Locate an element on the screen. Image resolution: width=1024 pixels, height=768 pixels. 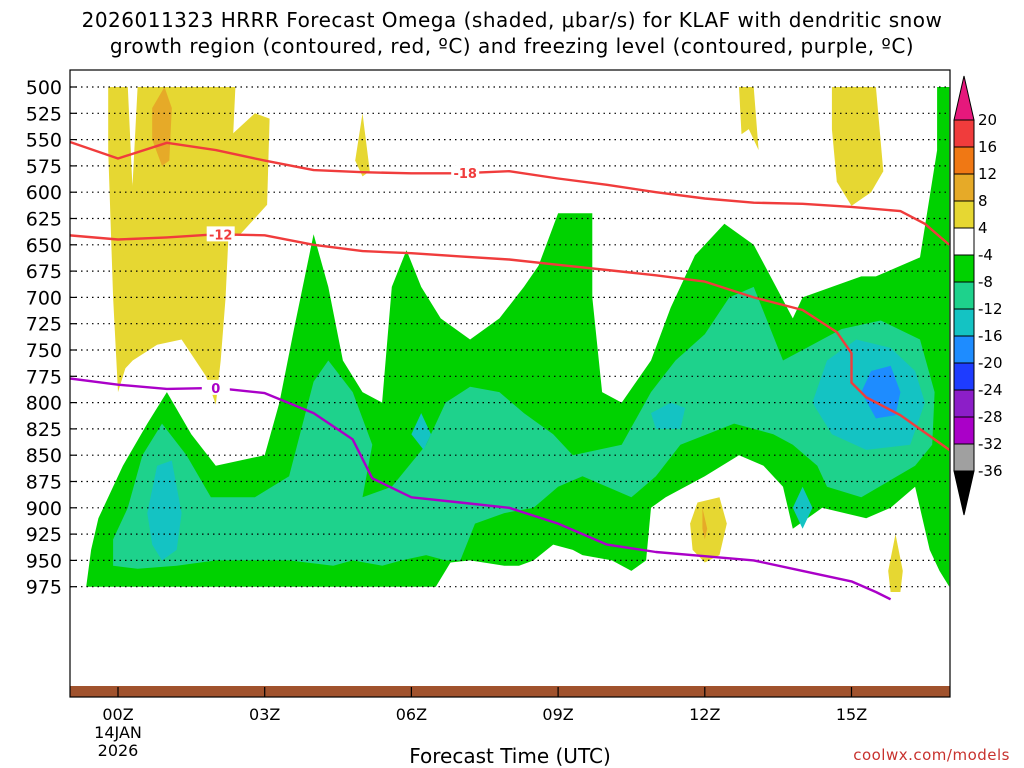
y-tick-label-950: 950 is located at coordinates (44, 561).